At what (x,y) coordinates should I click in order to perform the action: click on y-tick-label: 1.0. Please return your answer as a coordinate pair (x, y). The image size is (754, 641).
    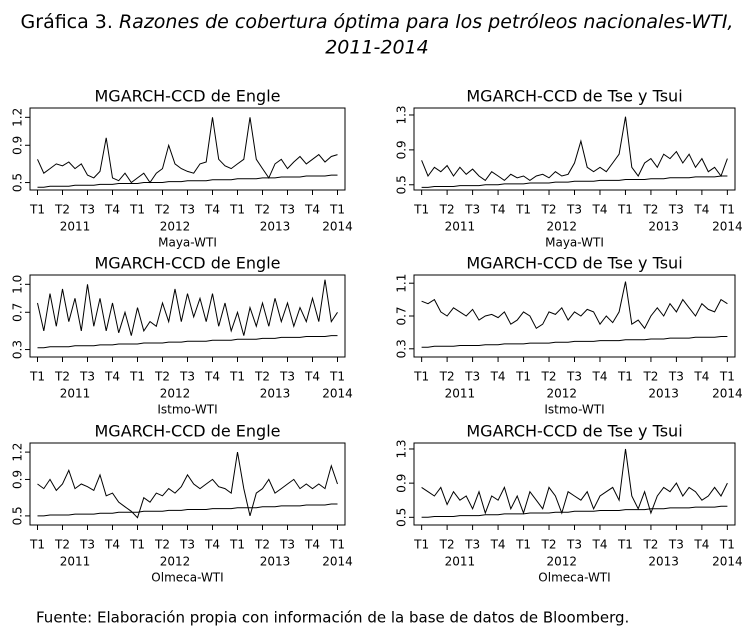
    Looking at the image, I should click on (18, 284).